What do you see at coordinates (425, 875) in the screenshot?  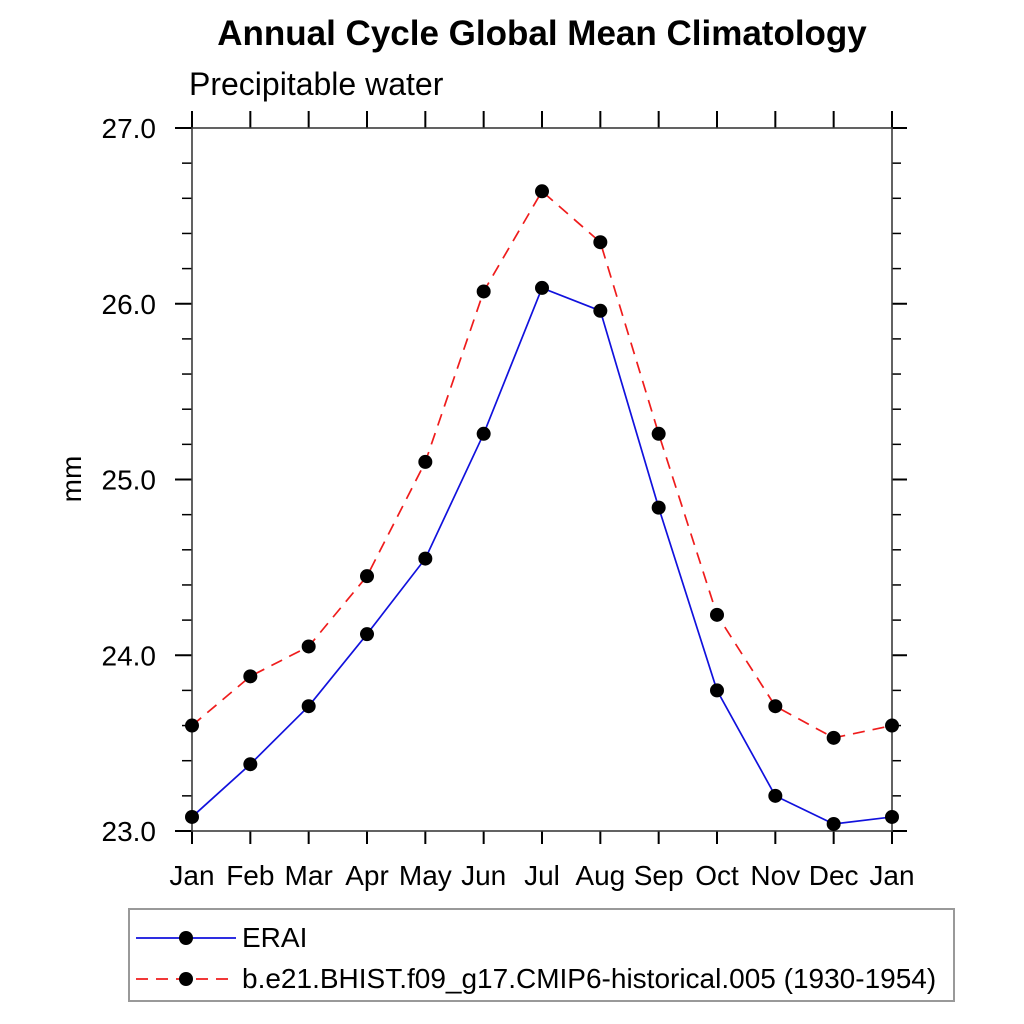 I see `x-tick-label: May` at bounding box center [425, 875].